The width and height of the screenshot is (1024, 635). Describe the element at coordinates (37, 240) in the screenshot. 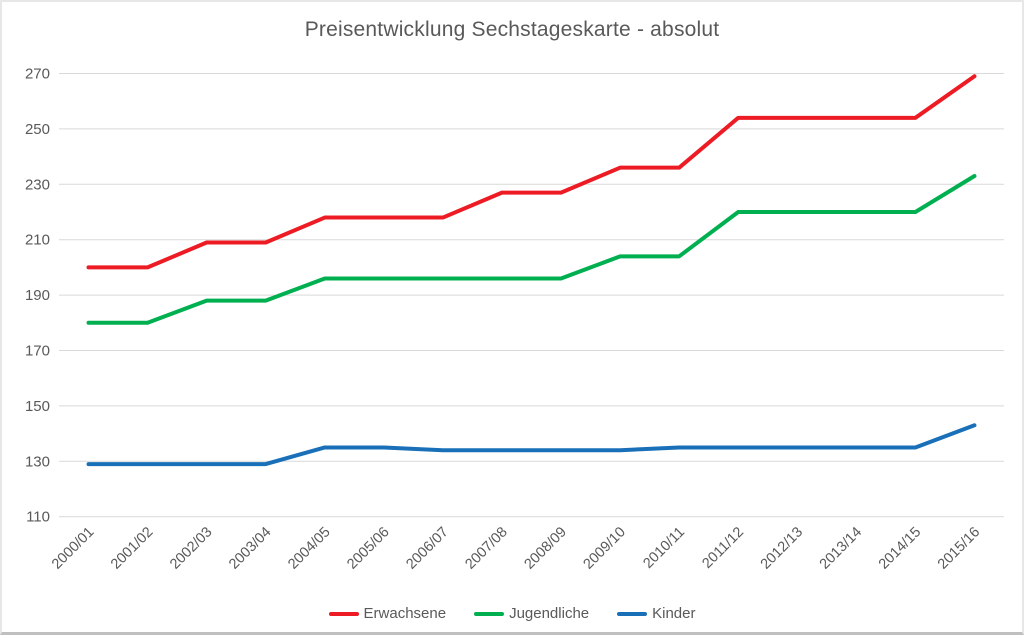

I see `y-tick-label: 210` at that location.